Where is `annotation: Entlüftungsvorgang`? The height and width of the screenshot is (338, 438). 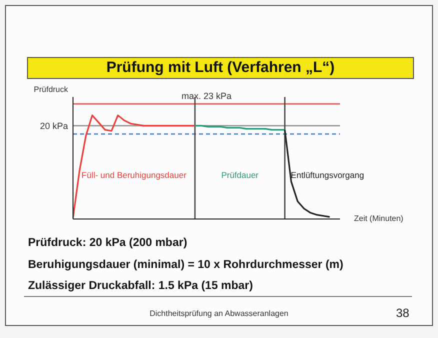 annotation: Entlüftungsvorgang is located at coordinates (327, 175).